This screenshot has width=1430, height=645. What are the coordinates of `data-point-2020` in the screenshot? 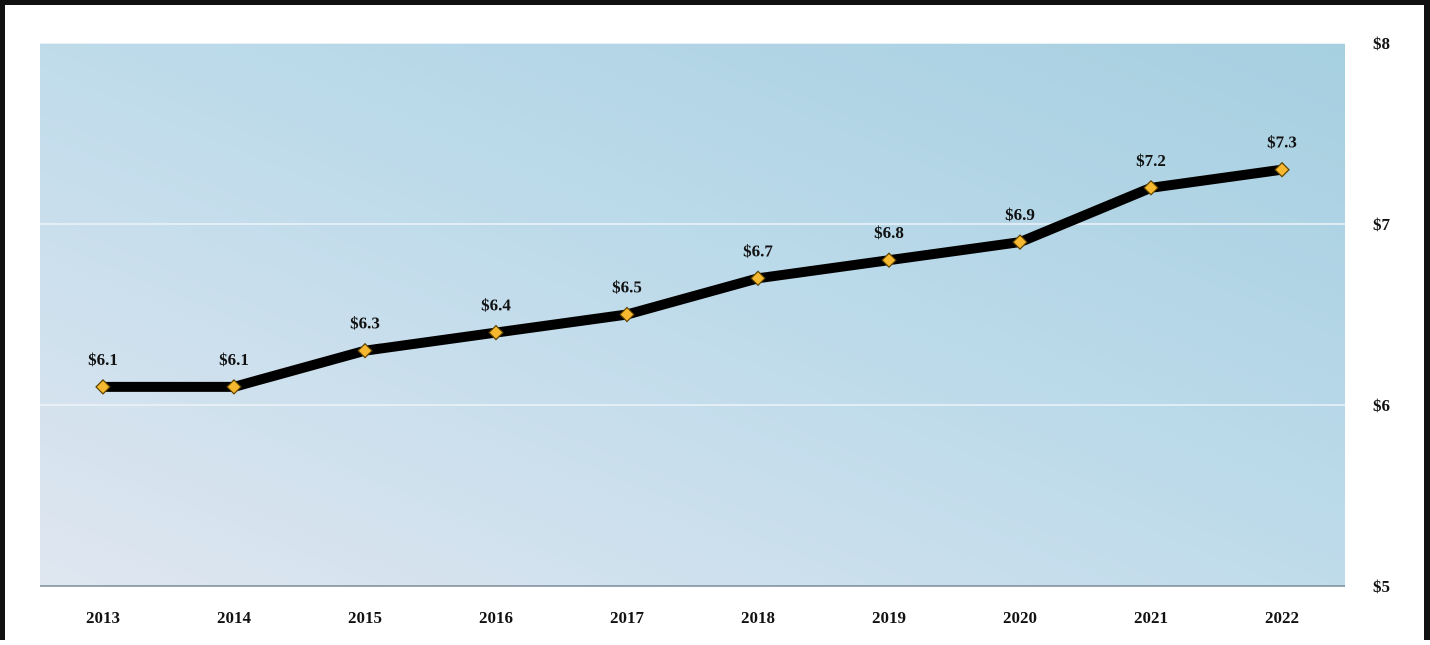 It's located at (1020, 242).